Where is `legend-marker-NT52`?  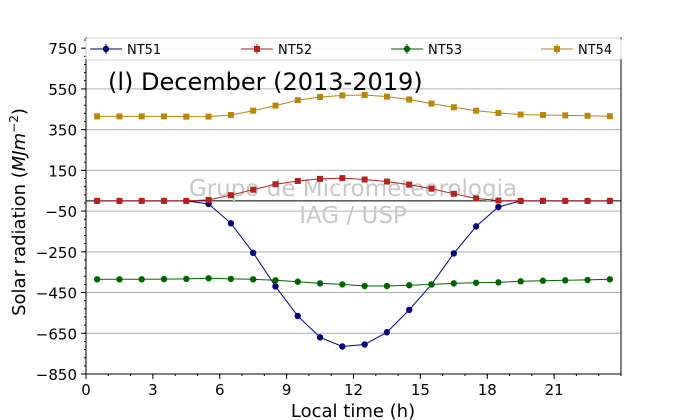
legend-marker-NT52 is located at coordinates (257, 49).